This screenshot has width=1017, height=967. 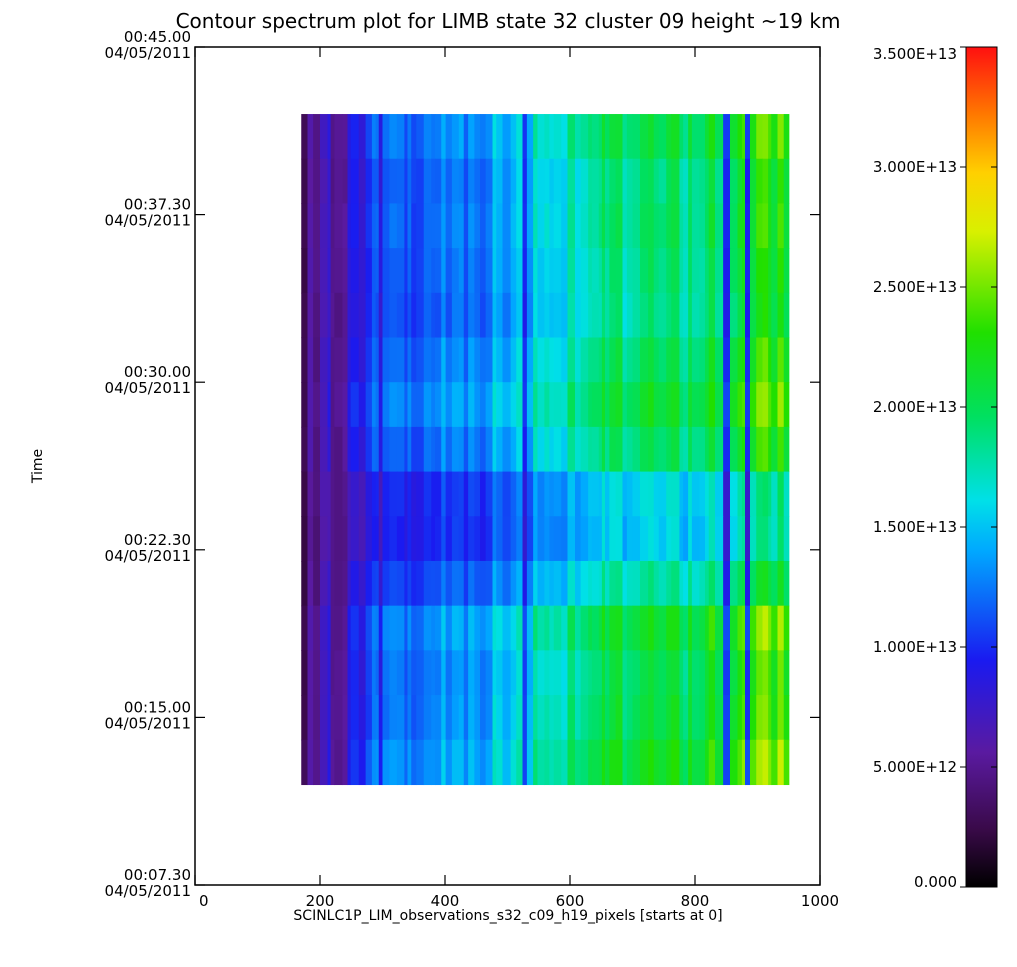 What do you see at coordinates (320, 901) in the screenshot?
I see `x-tick-label: 200` at bounding box center [320, 901].